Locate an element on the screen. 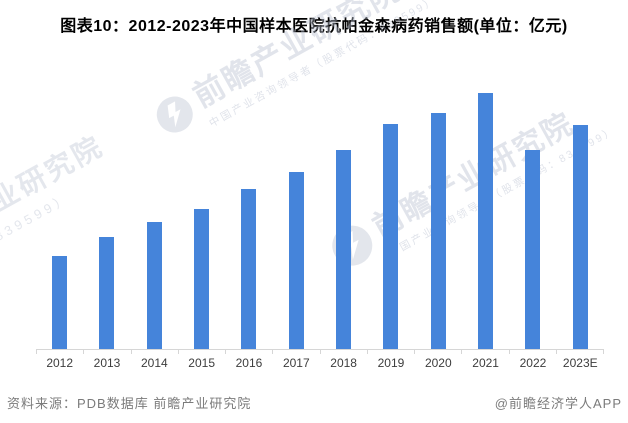 This screenshot has height=423, width=628. bar-2014 is located at coordinates (154, 285).